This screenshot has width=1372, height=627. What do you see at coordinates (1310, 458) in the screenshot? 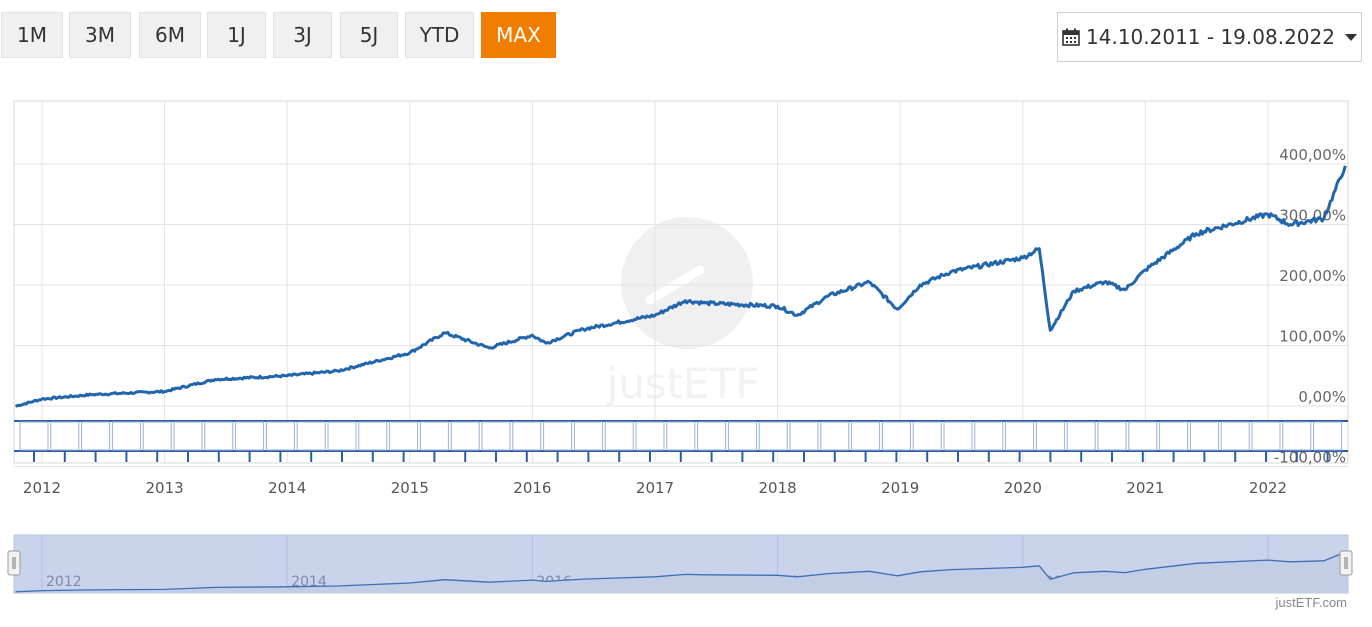
I see `y-tick-label: -100,00%` at bounding box center [1310, 458].